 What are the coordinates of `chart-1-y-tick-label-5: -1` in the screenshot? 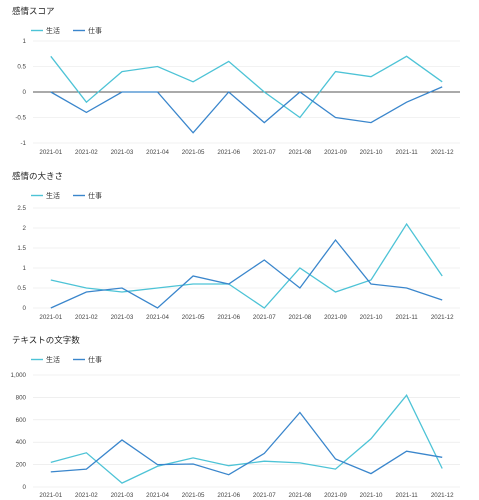 It's located at (23, 143).